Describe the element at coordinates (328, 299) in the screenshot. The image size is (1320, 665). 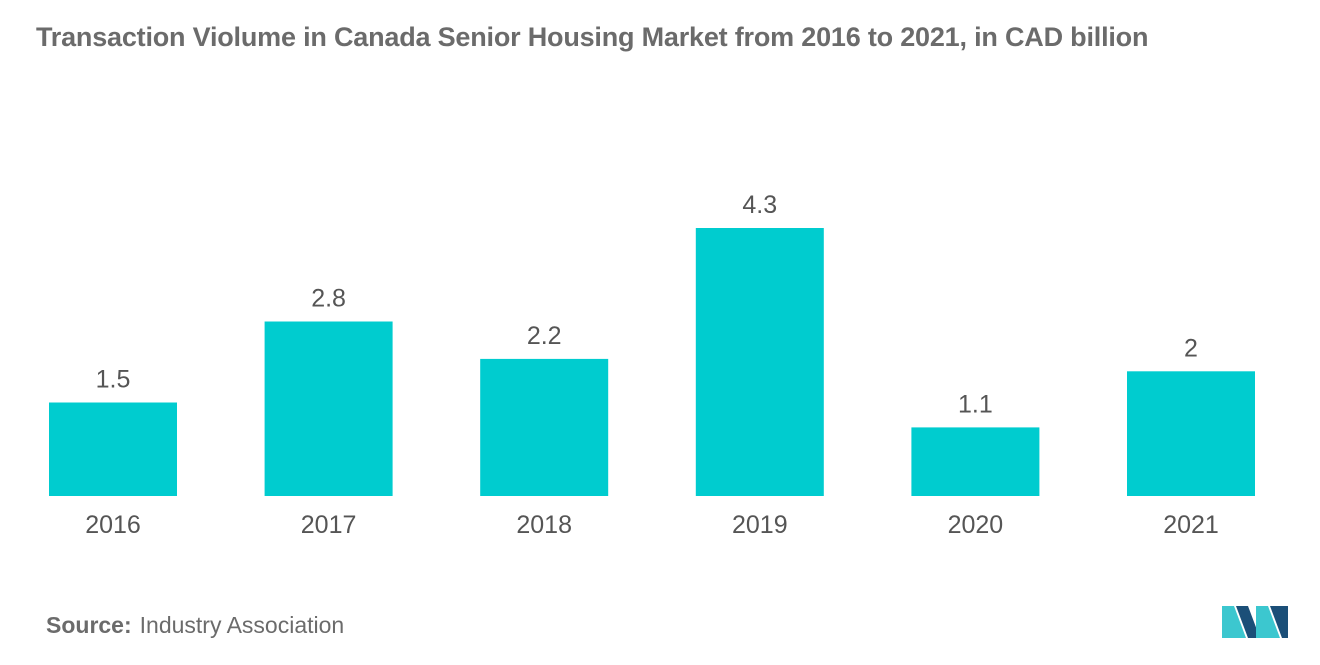
I see `data-label-2017: 2.8` at that location.